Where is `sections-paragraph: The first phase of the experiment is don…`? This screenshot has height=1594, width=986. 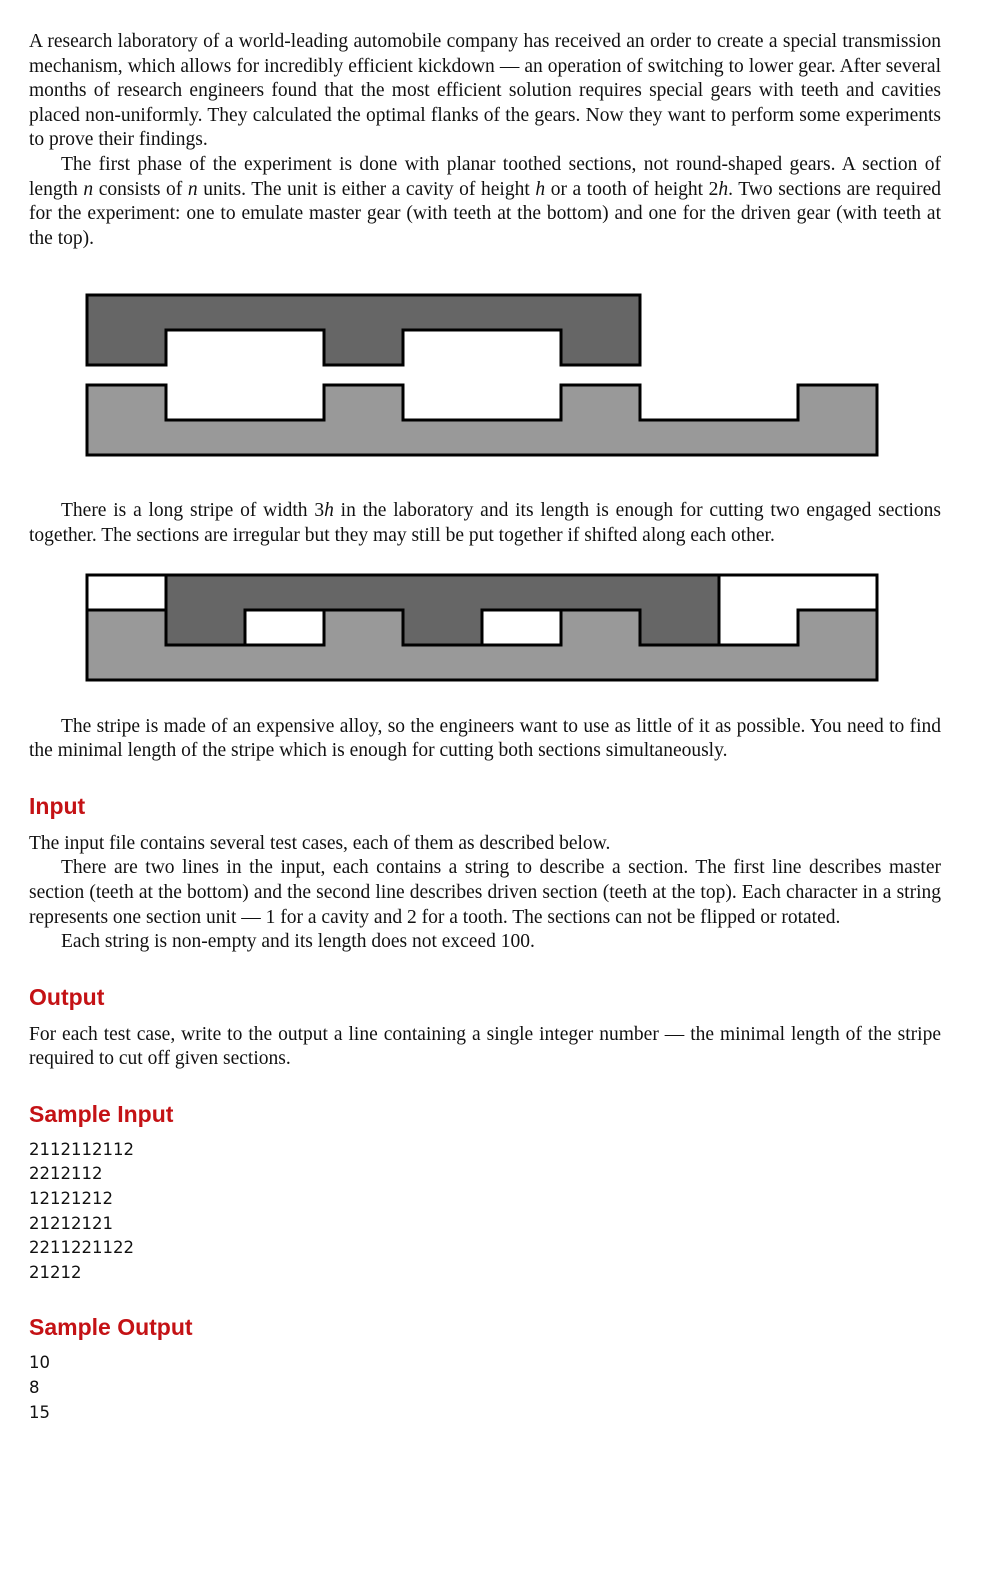
sections-paragraph: The first phase of the experiment is don… is located at coordinates (485, 201).